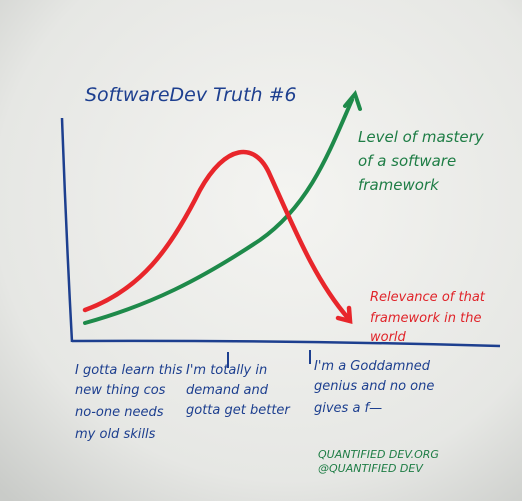 This screenshot has height=501, width=522. What do you see at coordinates (352, 100) in the screenshot?
I see `mastery-arrow` at bounding box center [352, 100].